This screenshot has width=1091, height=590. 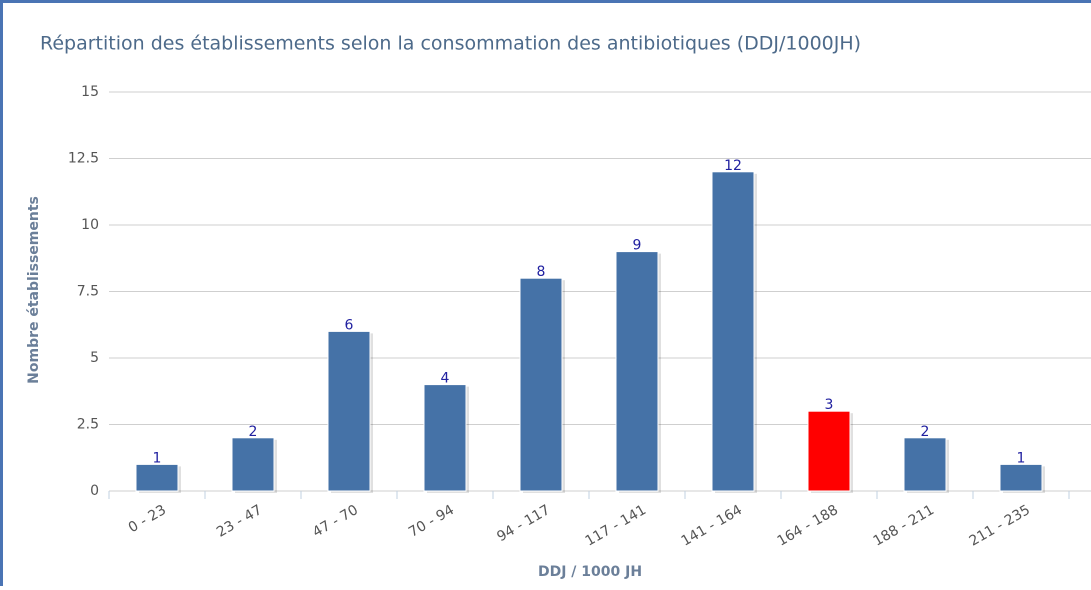 What do you see at coordinates (88, 425) in the screenshot?
I see `y-tick-label: 2.5` at bounding box center [88, 425].